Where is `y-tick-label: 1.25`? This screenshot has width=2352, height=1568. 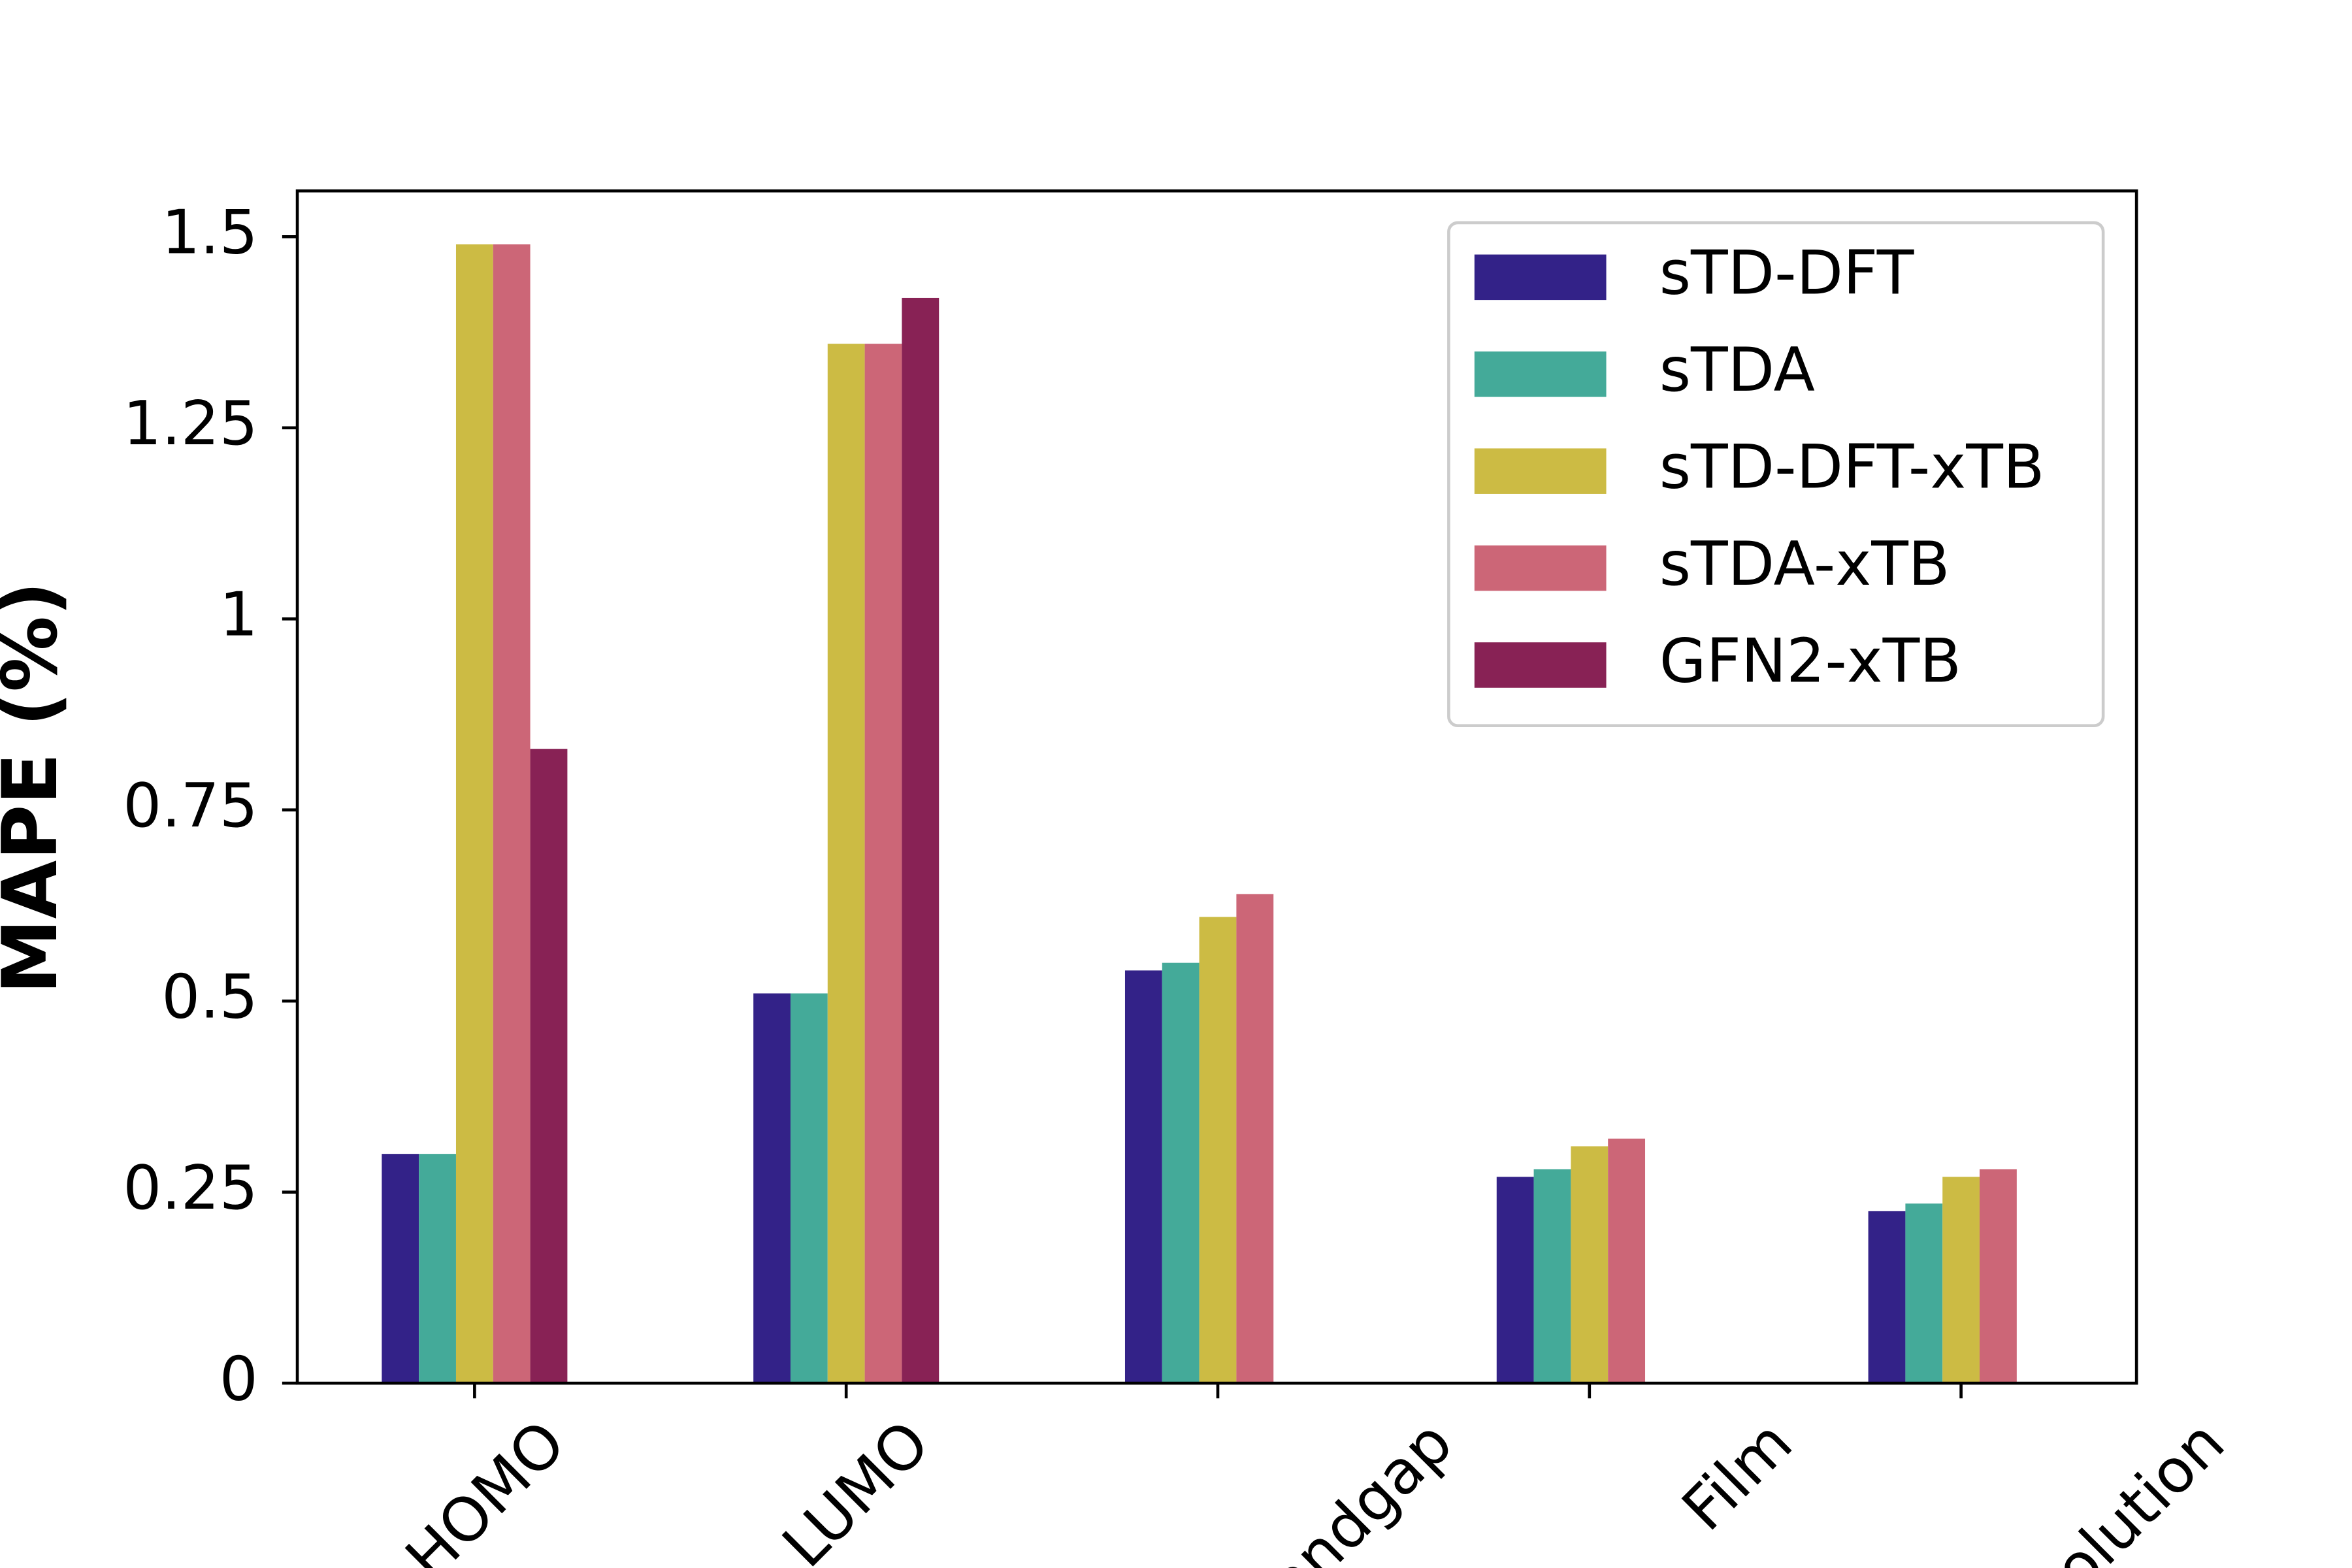
y-tick-label: 1.25 is located at coordinates (190, 423).